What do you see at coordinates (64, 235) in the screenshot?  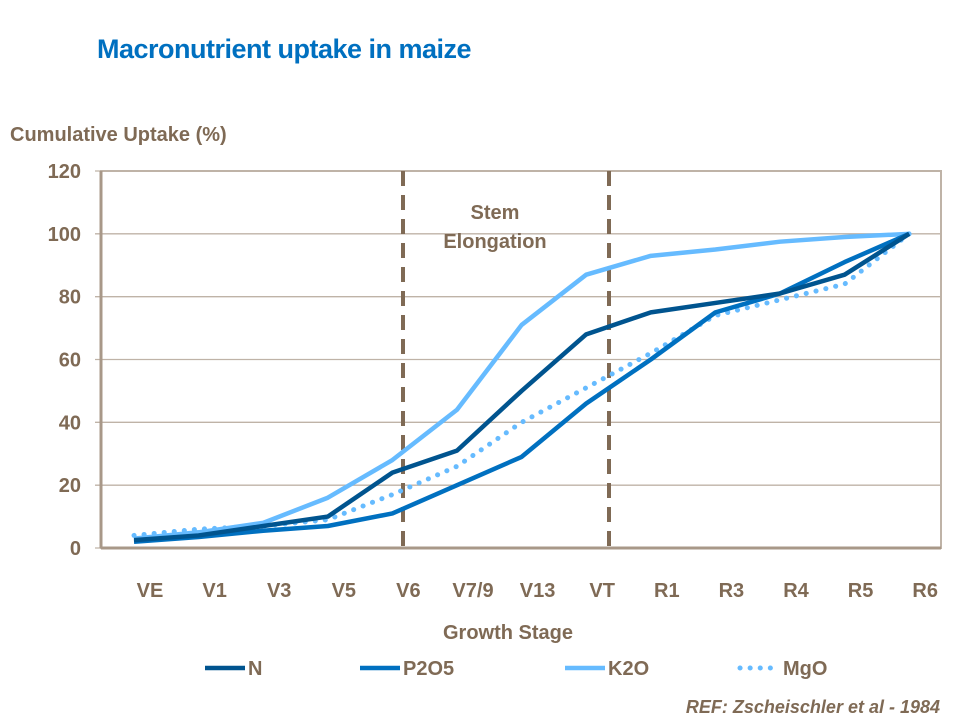 I see `y-tick-label: 100` at bounding box center [64, 235].